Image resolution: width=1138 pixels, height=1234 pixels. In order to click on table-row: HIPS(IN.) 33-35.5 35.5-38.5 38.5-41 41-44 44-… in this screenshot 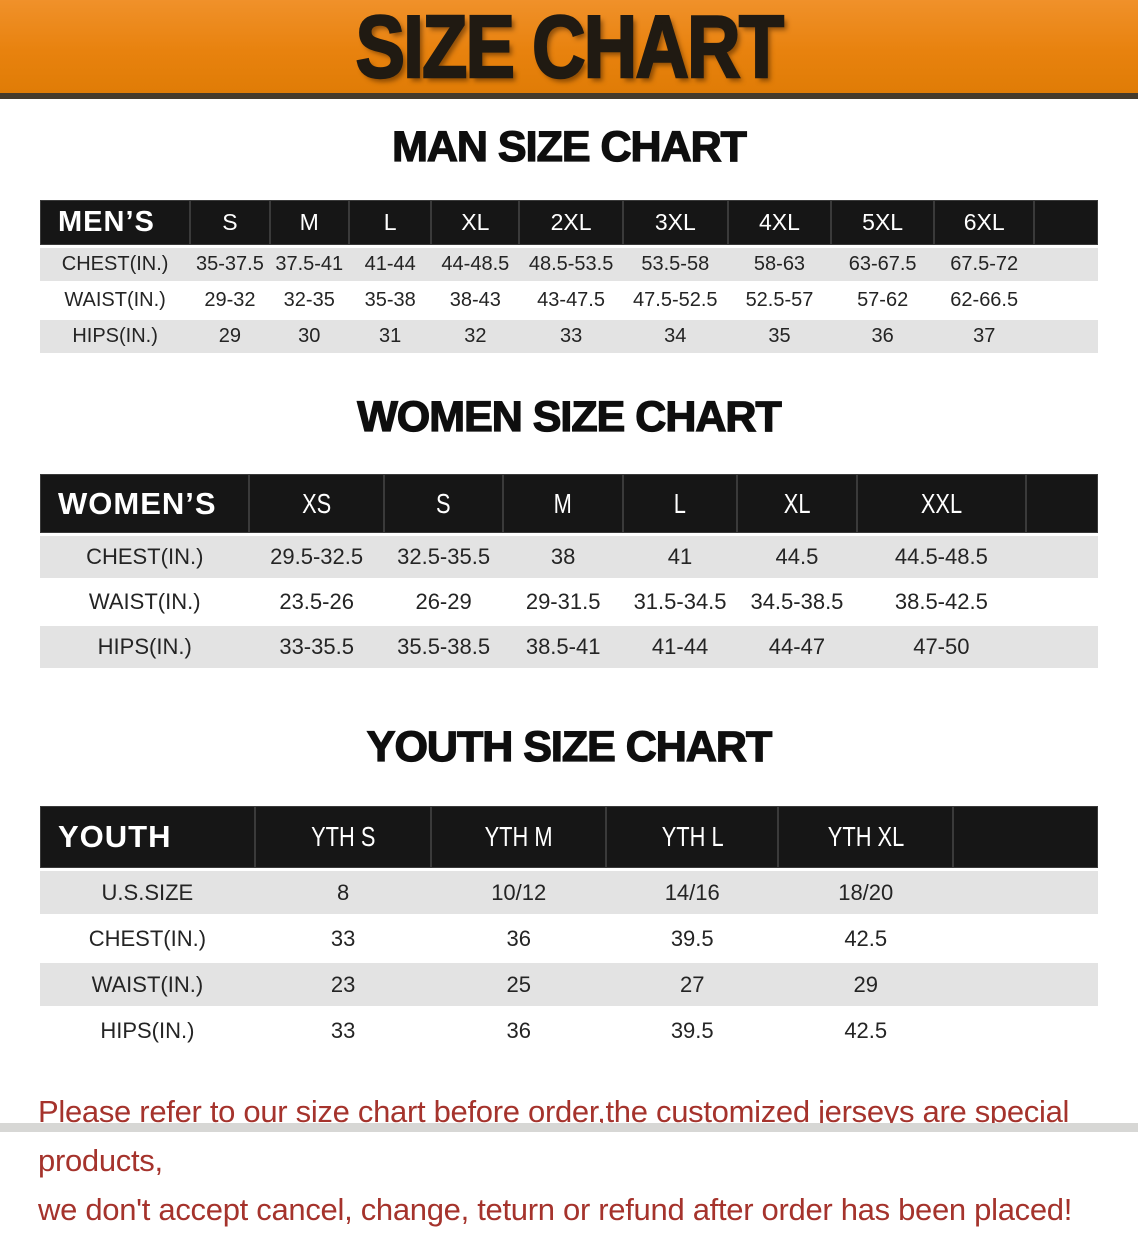, I will do `click(569, 647)`.